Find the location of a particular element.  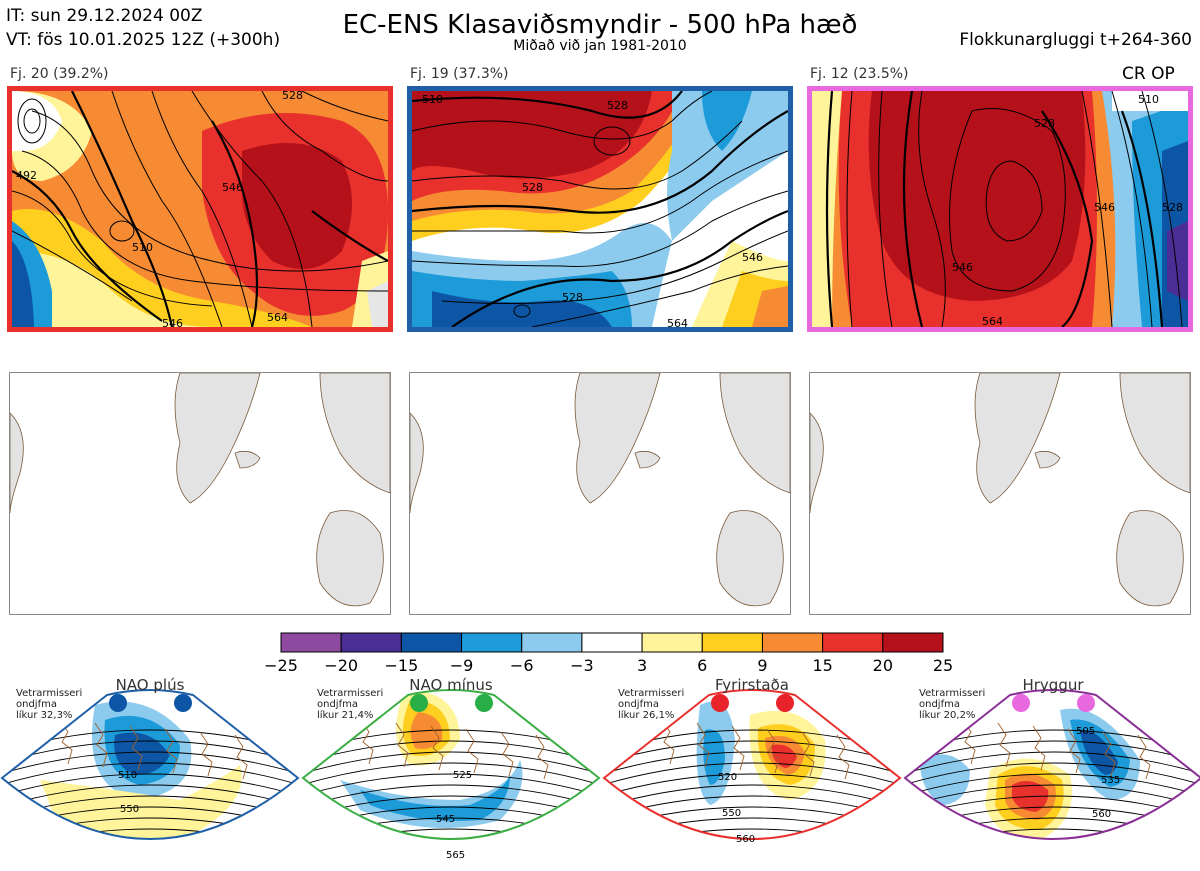

regime-probability-note: Vetrarmisseri ondjfma líkur 32,3% is located at coordinates (49, 704).